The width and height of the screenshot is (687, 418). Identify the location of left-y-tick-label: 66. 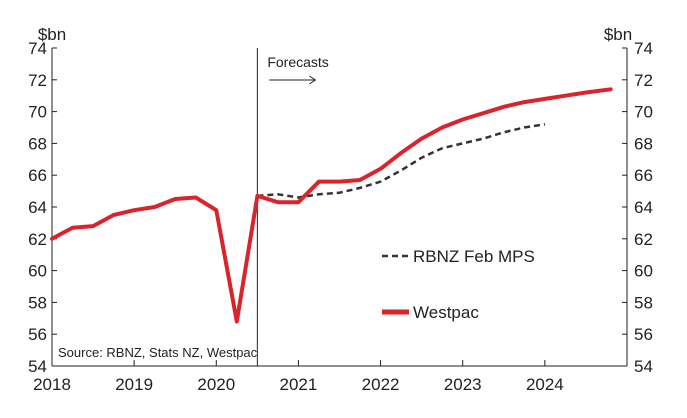
(37, 175).